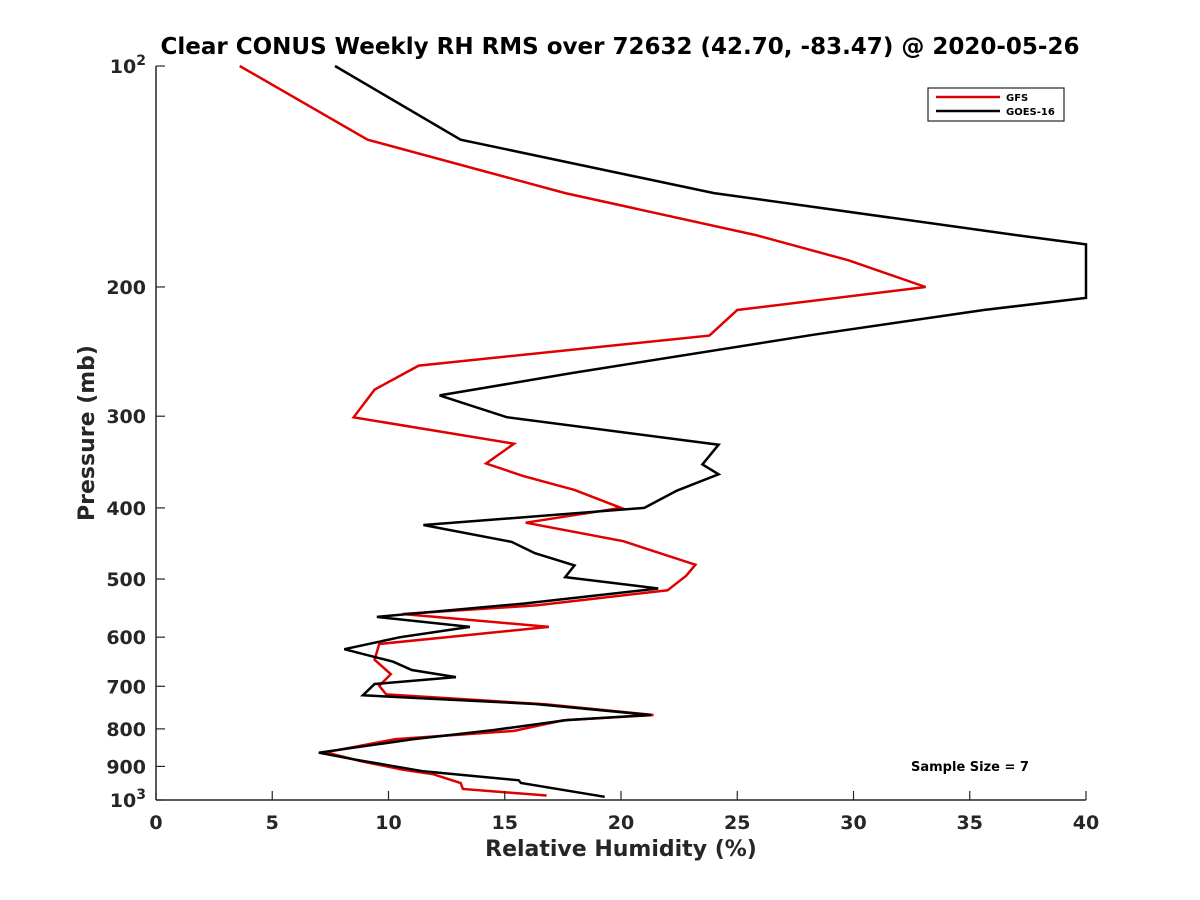 This screenshot has height=900, width=1200. I want to click on legend-label-goes16: GOES-16, so click(1030, 112).